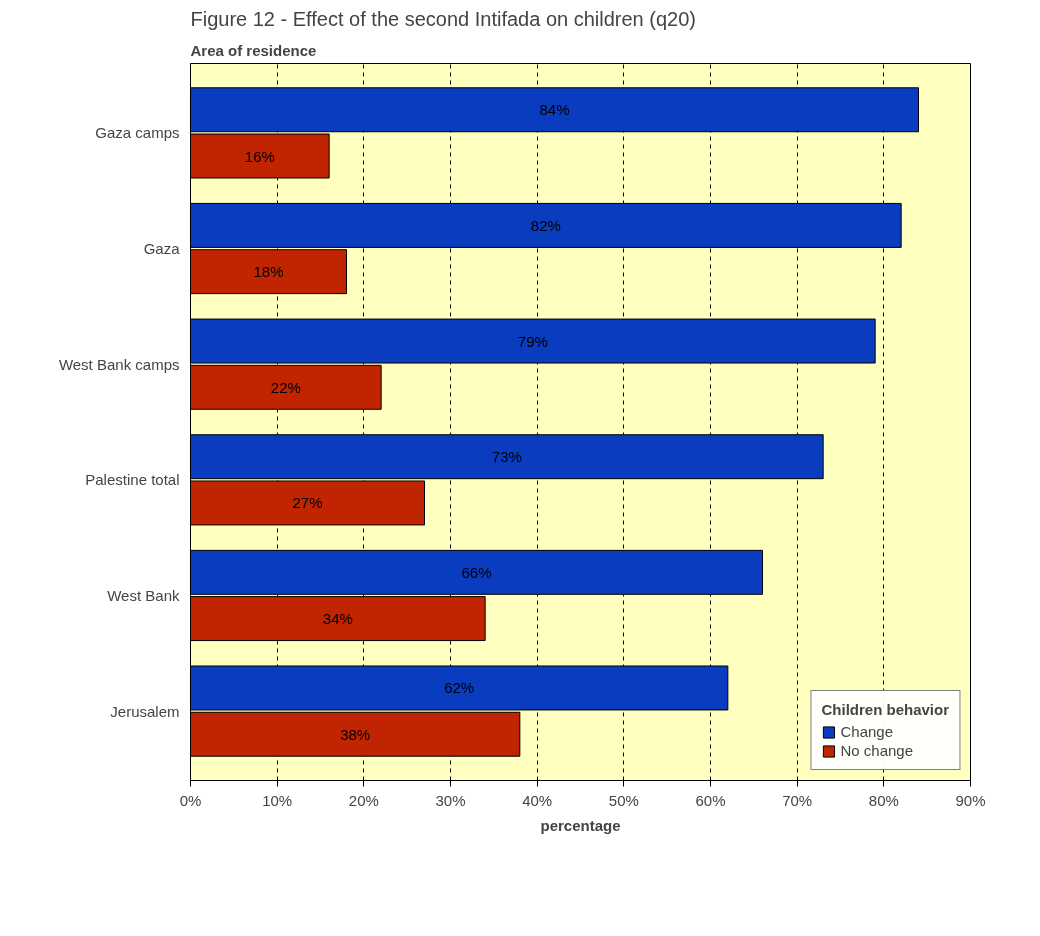  What do you see at coordinates (162, 249) in the screenshot?
I see `y-tick-label: Gaza` at bounding box center [162, 249].